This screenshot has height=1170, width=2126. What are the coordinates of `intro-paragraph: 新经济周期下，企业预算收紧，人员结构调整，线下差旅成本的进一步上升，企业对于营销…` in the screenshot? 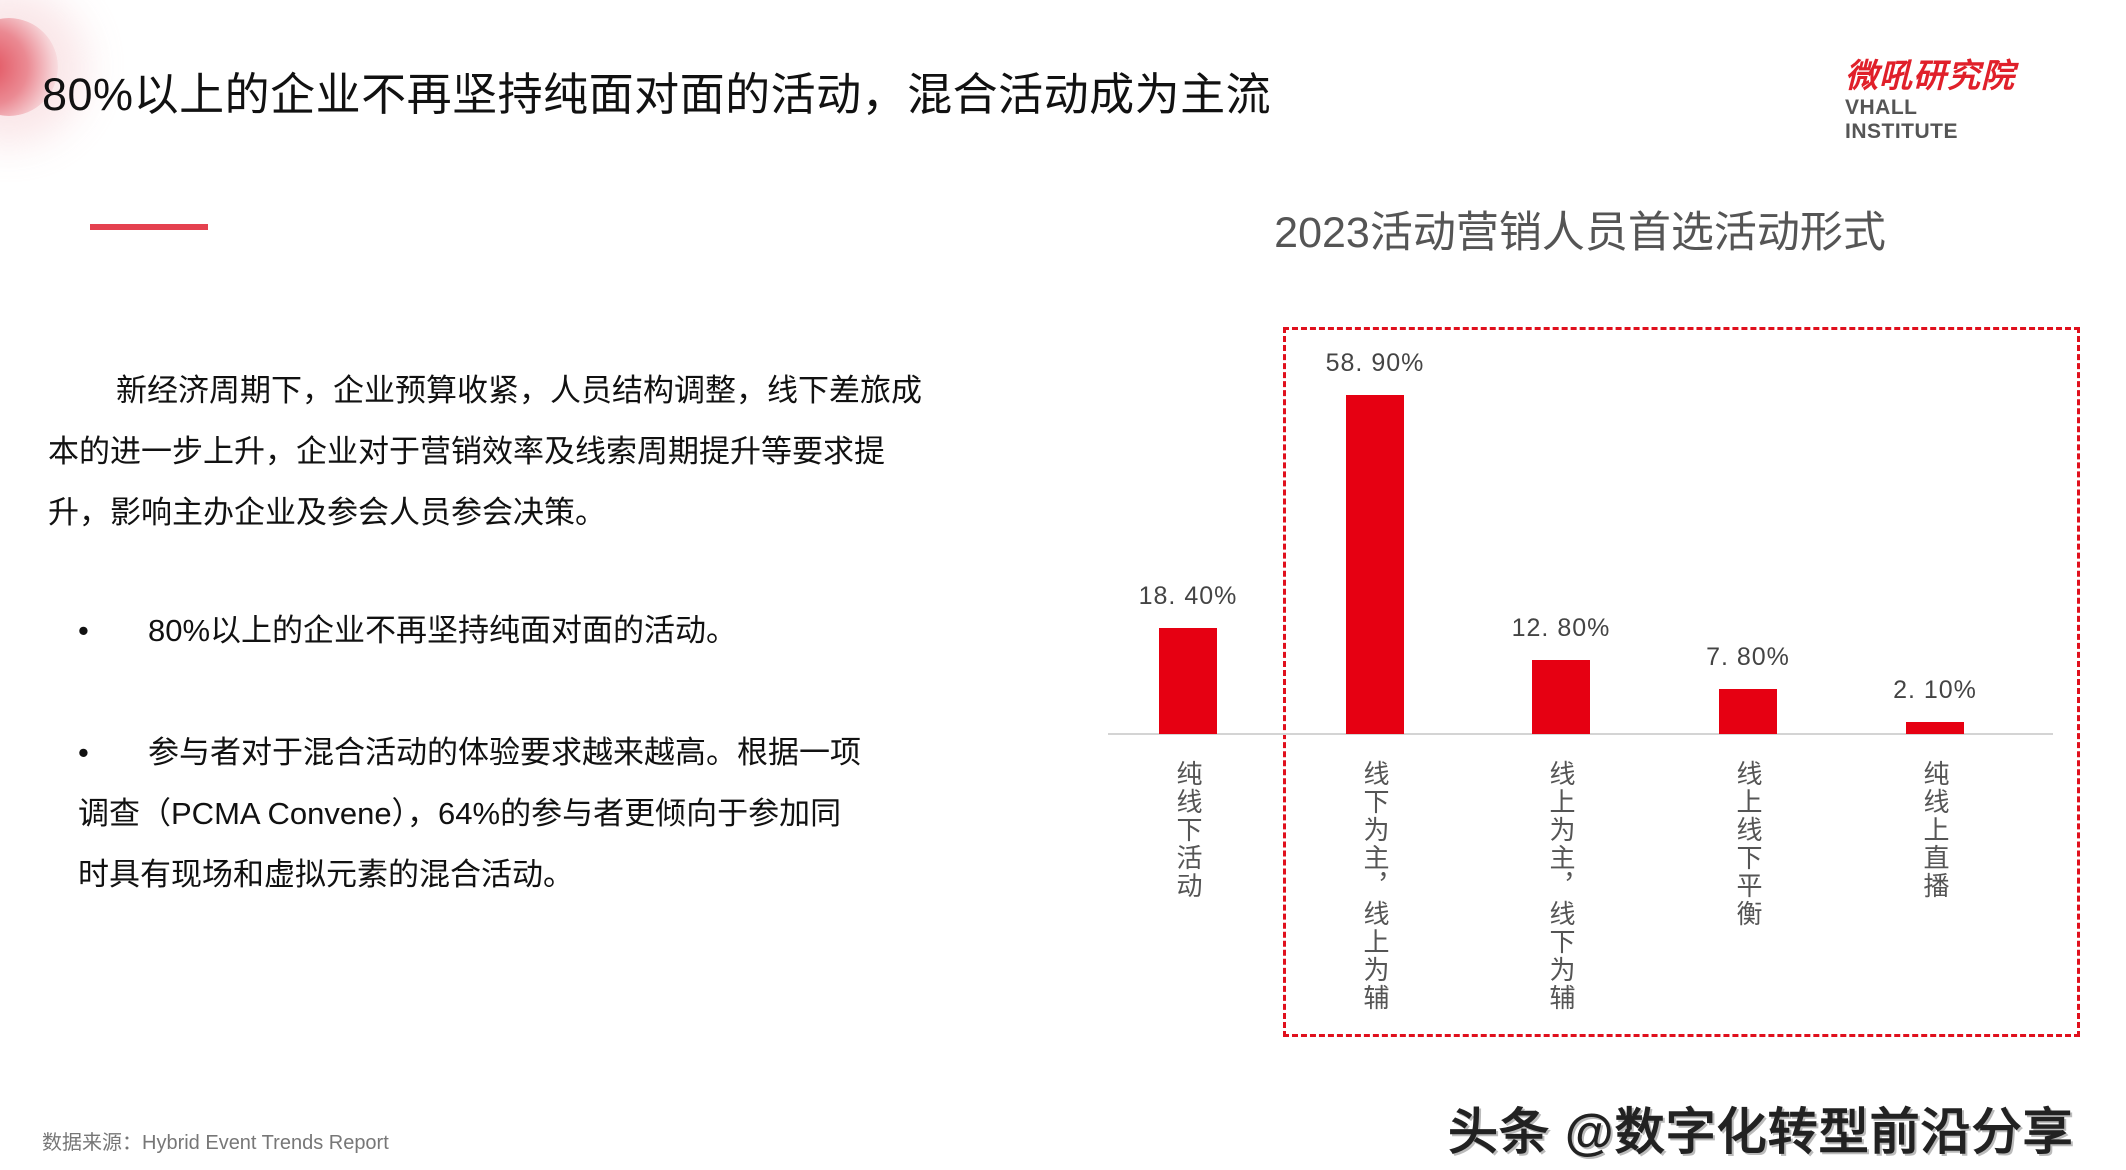 It's located at (488, 451).